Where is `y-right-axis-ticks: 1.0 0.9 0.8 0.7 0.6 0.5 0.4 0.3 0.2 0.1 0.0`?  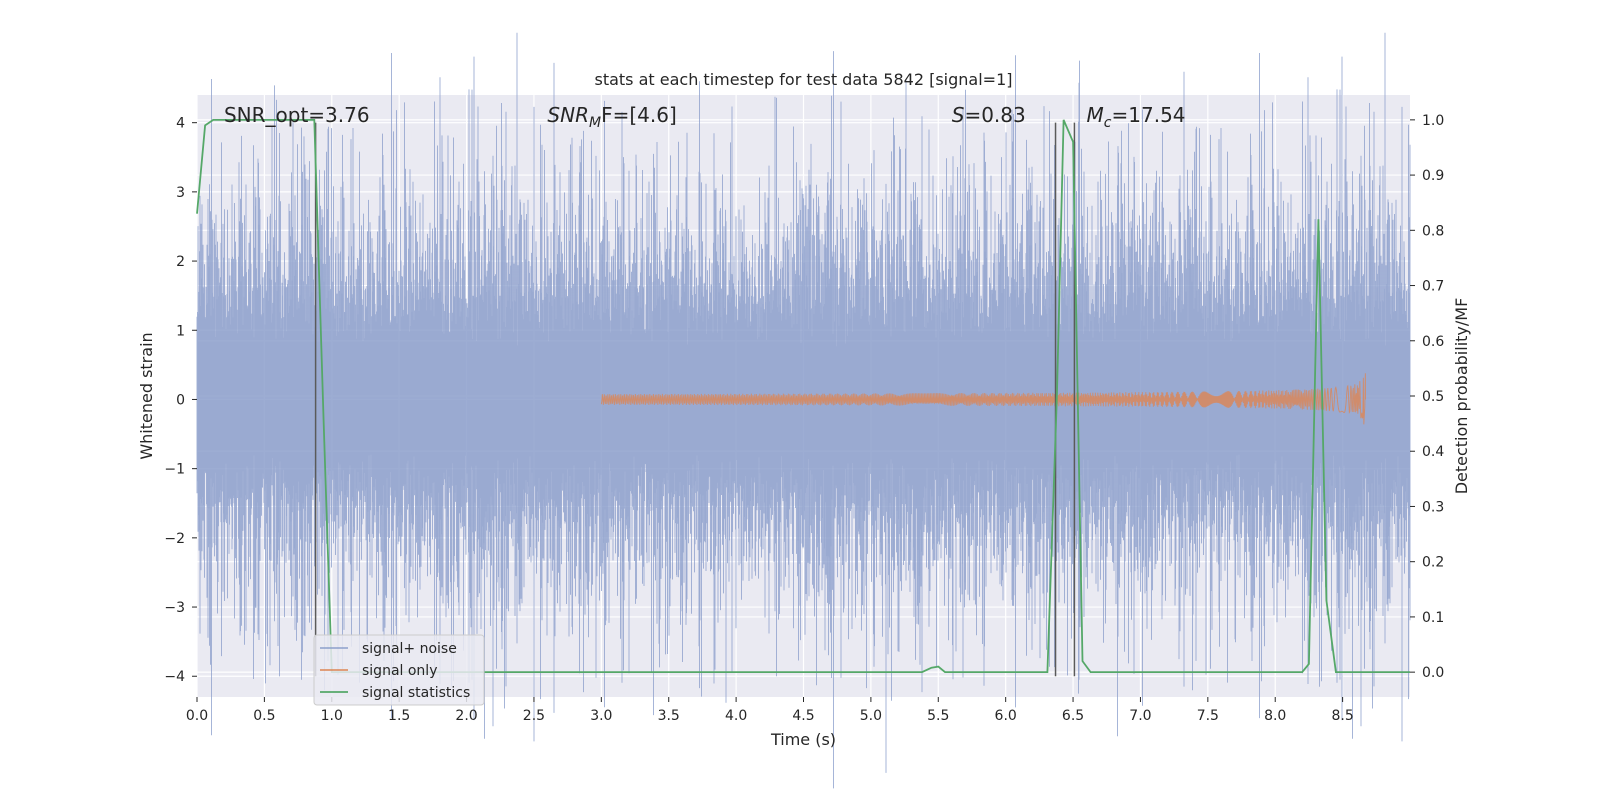
y-right-axis-ticks: 1.0 0.9 0.8 0.7 0.6 0.5 0.4 0.3 0.2 0.1 0.0 is located at coordinates (1427, 397).